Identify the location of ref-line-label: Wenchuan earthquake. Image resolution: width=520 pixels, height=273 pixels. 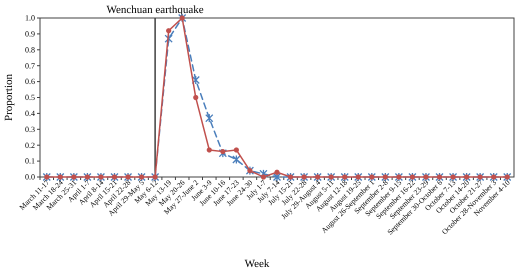
(155, 10).